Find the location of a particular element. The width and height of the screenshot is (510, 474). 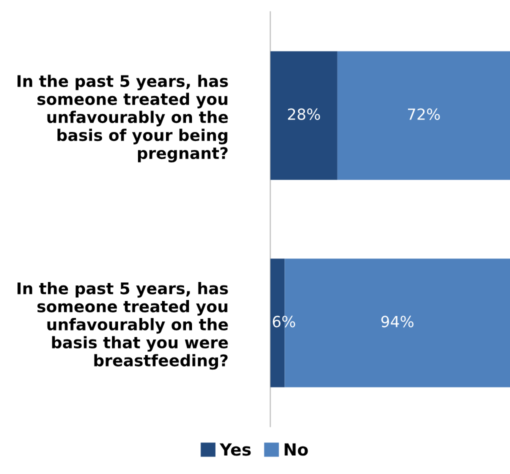

legend-label: Yes is located at coordinates (235, 449).